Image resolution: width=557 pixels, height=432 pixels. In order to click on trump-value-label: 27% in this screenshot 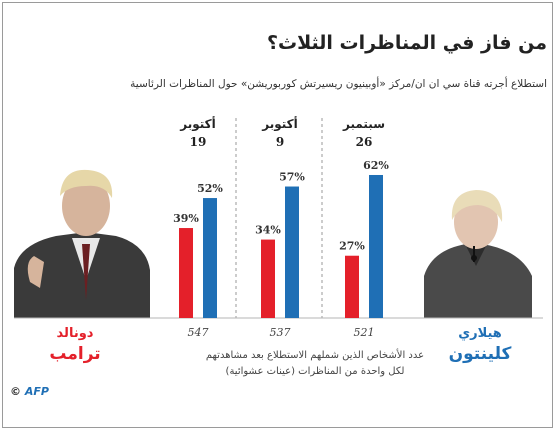, I will do `click(352, 246)`.